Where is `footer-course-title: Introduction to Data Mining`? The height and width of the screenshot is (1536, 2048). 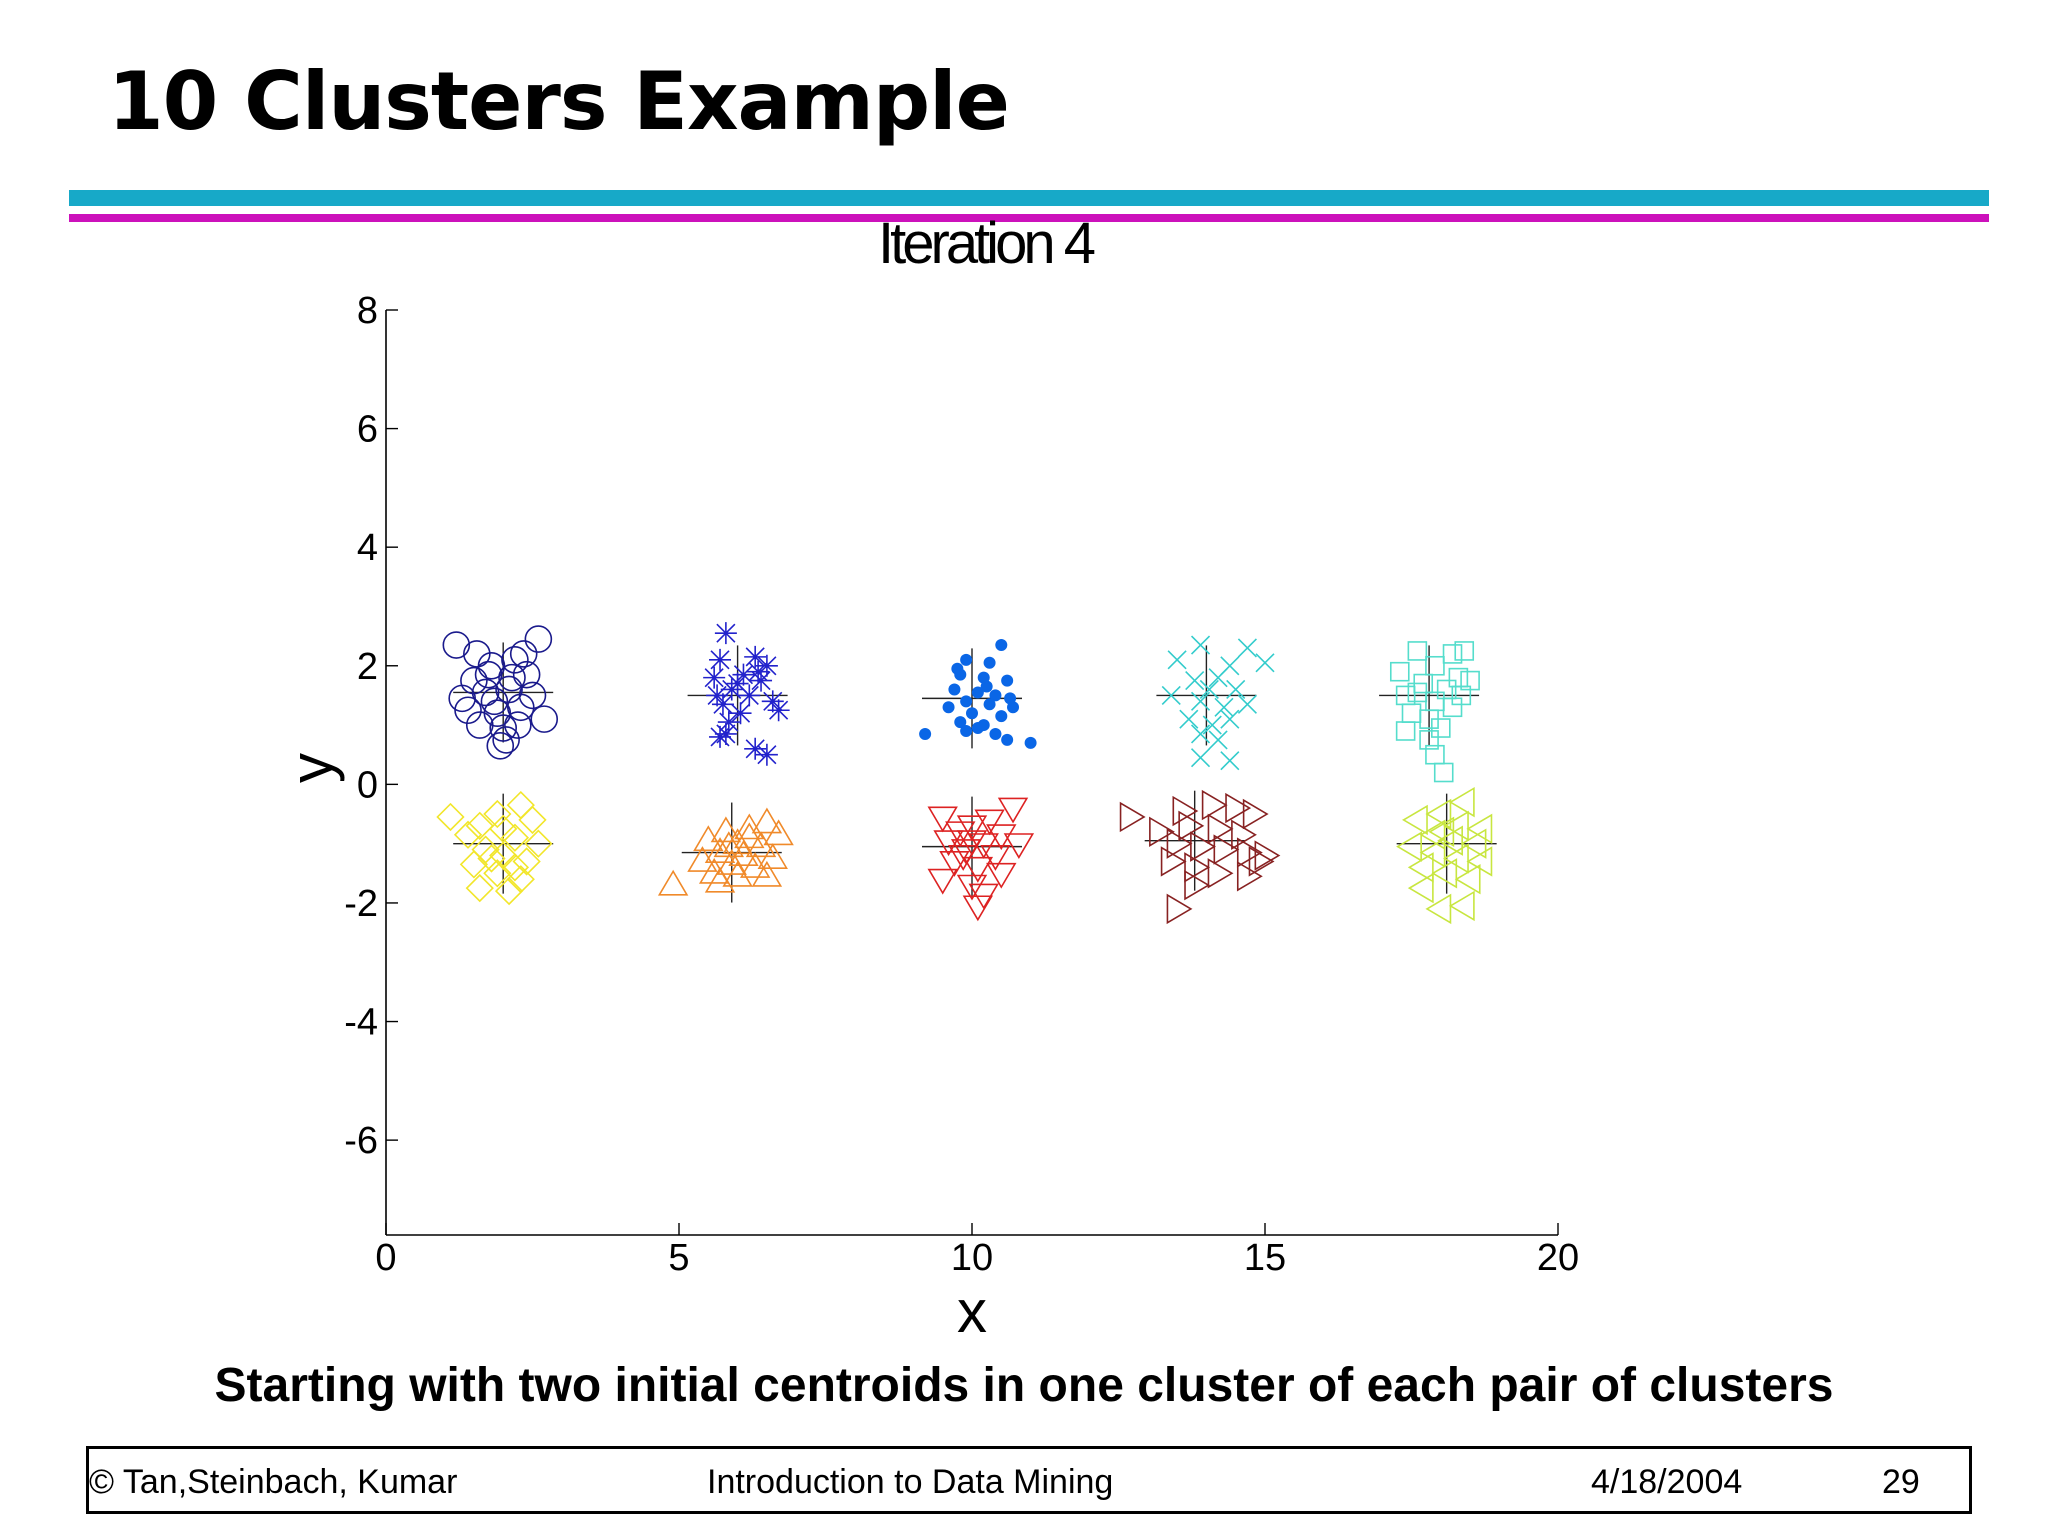
footer-course-title: Introduction to Data Mining is located at coordinates (910, 1482).